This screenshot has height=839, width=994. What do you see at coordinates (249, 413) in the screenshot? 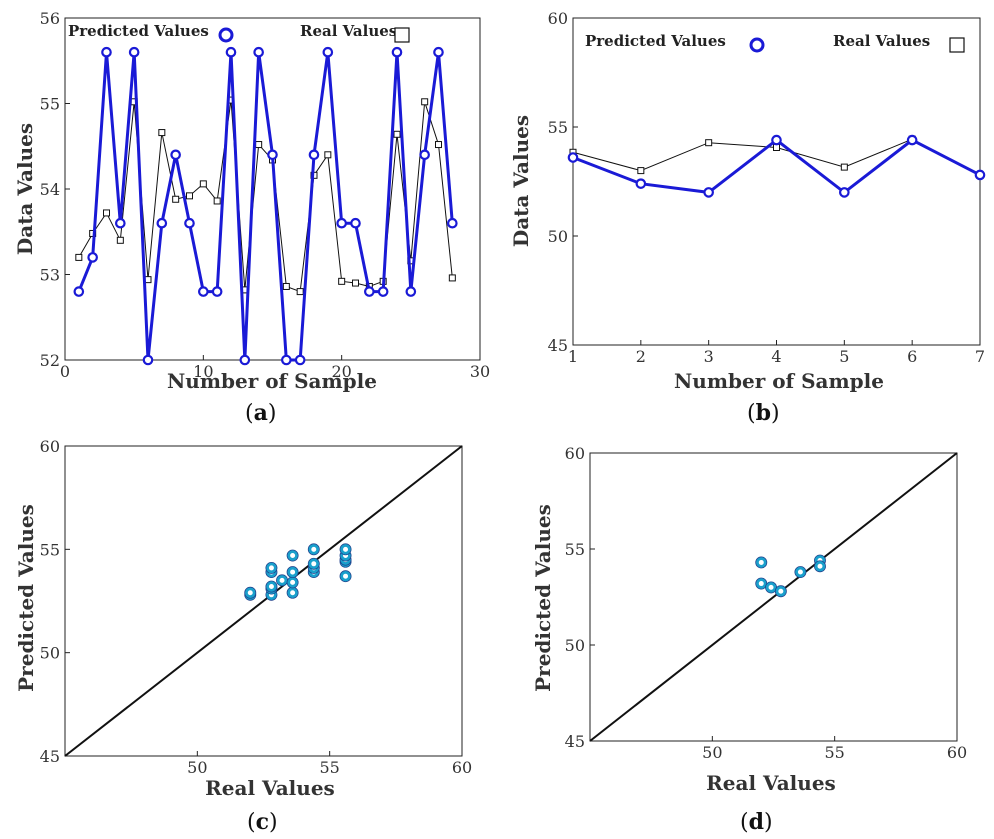
I see `caption-open: (` at bounding box center [249, 413].